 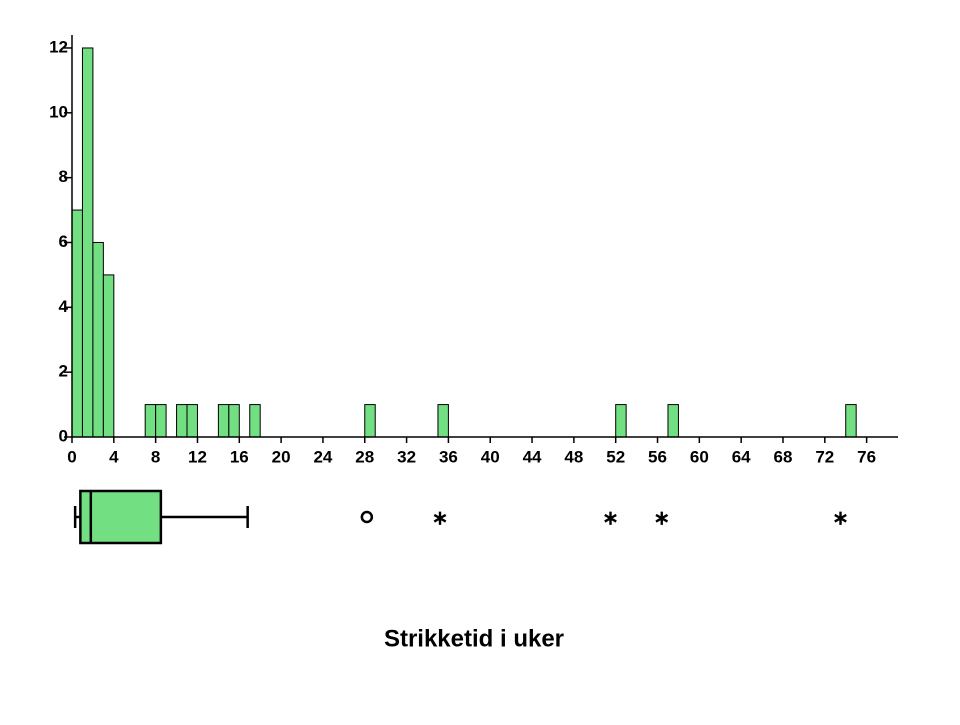 I want to click on x-tick-label: 68, so click(x=783, y=456).